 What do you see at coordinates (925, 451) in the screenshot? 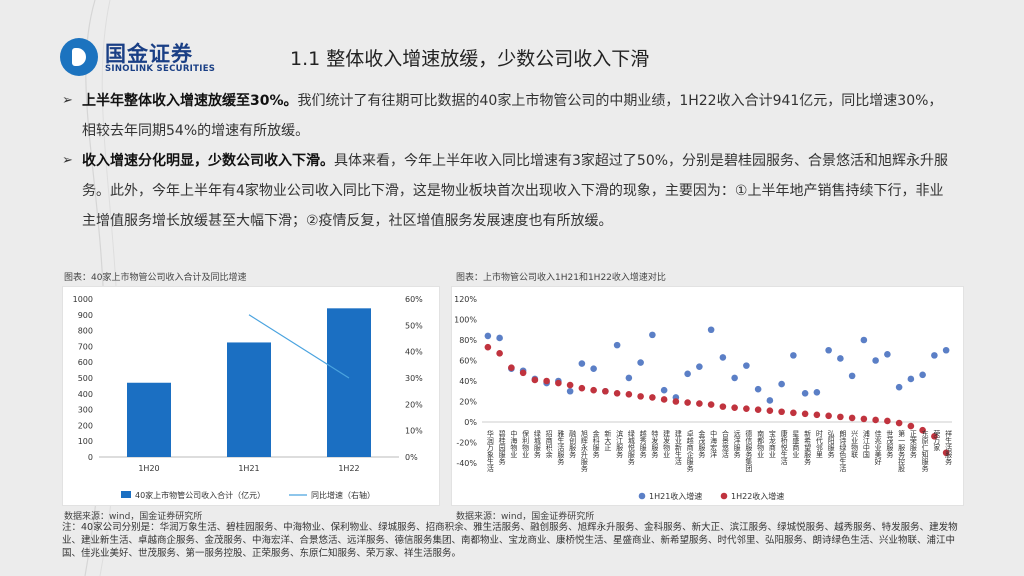
I see `x-tick-label: 东原仁知服务` at bounding box center [925, 451].